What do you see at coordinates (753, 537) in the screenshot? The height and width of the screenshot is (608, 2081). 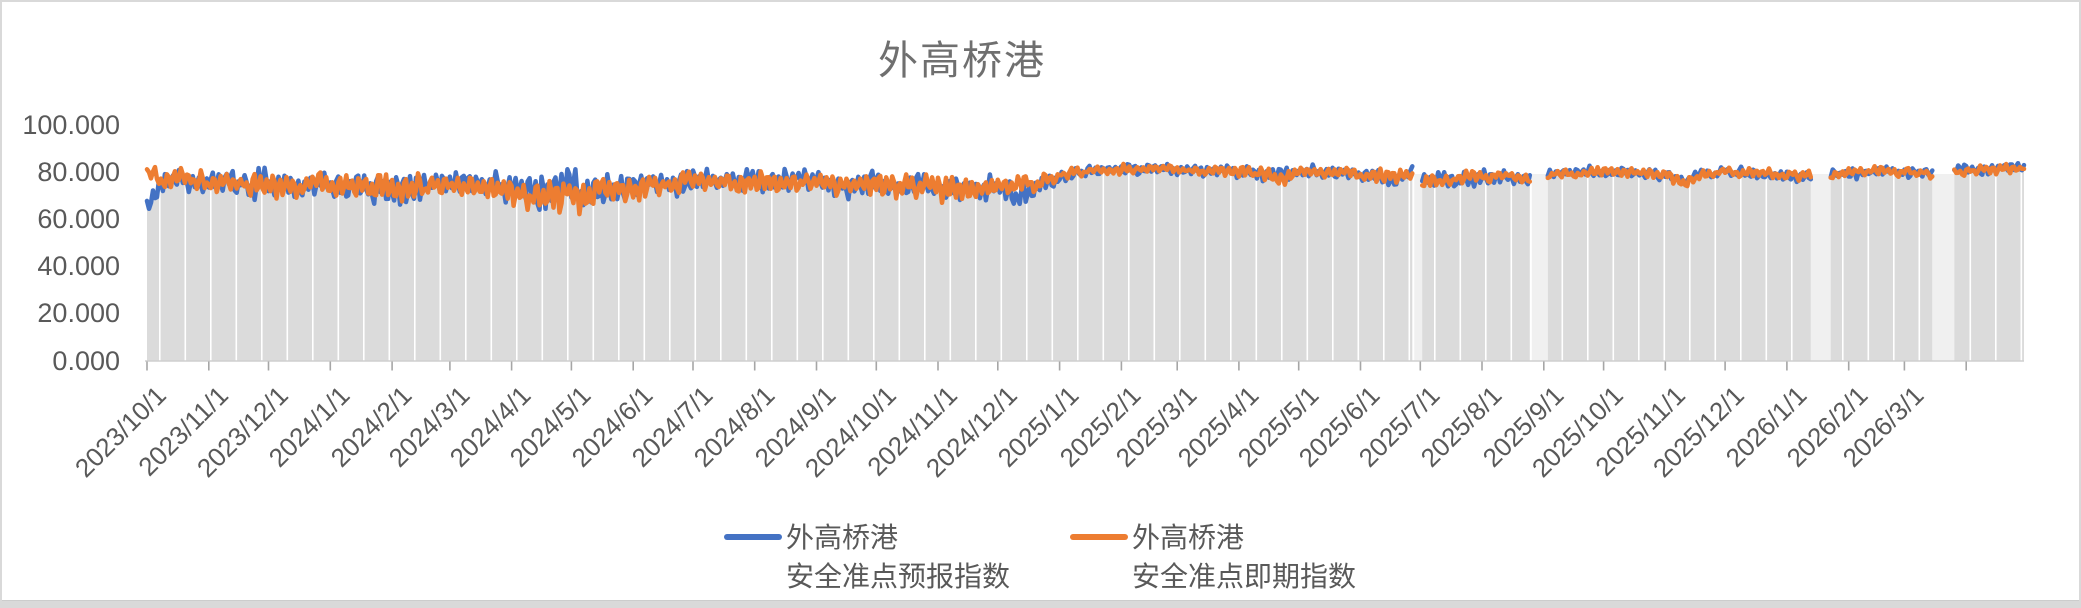 I see `forecast-series-line-marker` at bounding box center [753, 537].